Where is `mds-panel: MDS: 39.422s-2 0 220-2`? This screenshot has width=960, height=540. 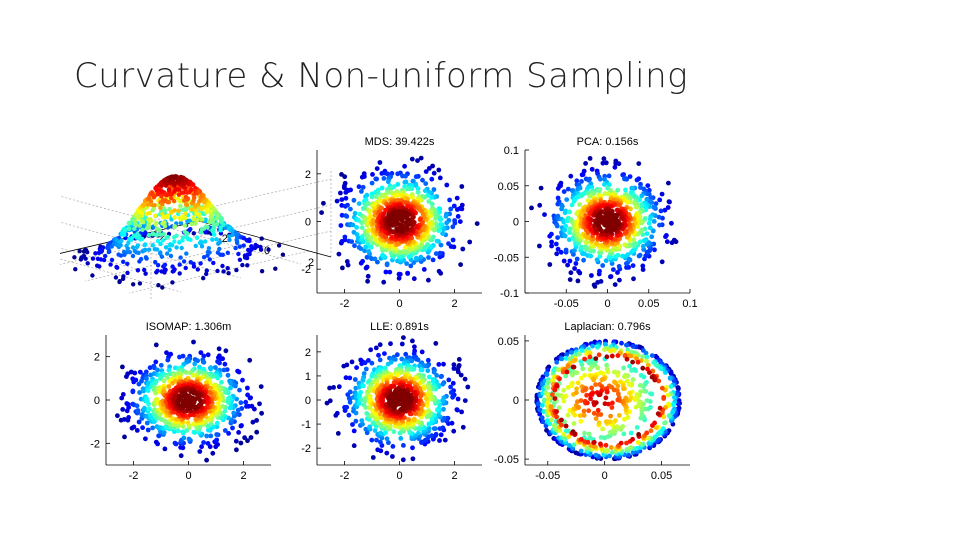
mds-panel: MDS: 39.422s-2 0 220-2 is located at coordinates (391, 223).